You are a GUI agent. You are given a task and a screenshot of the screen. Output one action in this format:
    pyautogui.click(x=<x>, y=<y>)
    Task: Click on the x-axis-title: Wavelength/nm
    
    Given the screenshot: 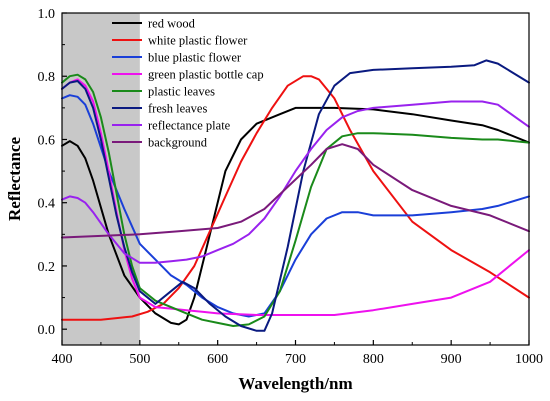 What is the action you would take?
    pyautogui.click(x=295, y=383)
    